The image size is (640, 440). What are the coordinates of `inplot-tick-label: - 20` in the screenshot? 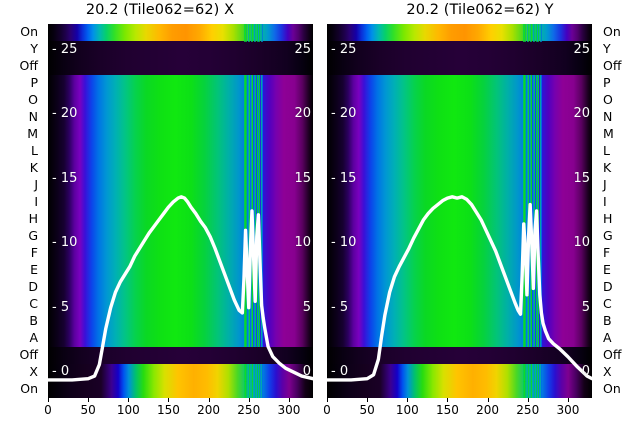 It's located at (65, 114).